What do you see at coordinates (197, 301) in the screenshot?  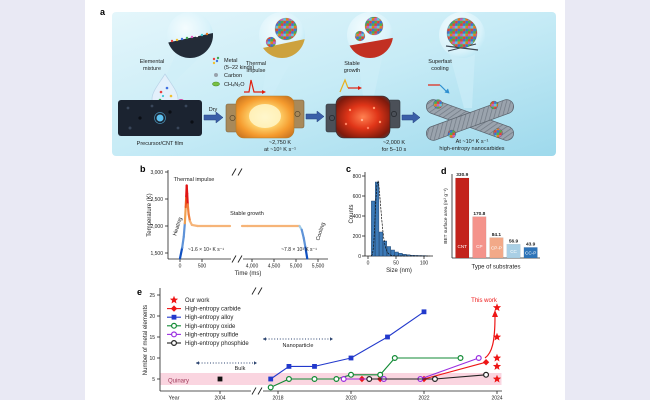 I see `legend-label: Our work` at bounding box center [197, 301].